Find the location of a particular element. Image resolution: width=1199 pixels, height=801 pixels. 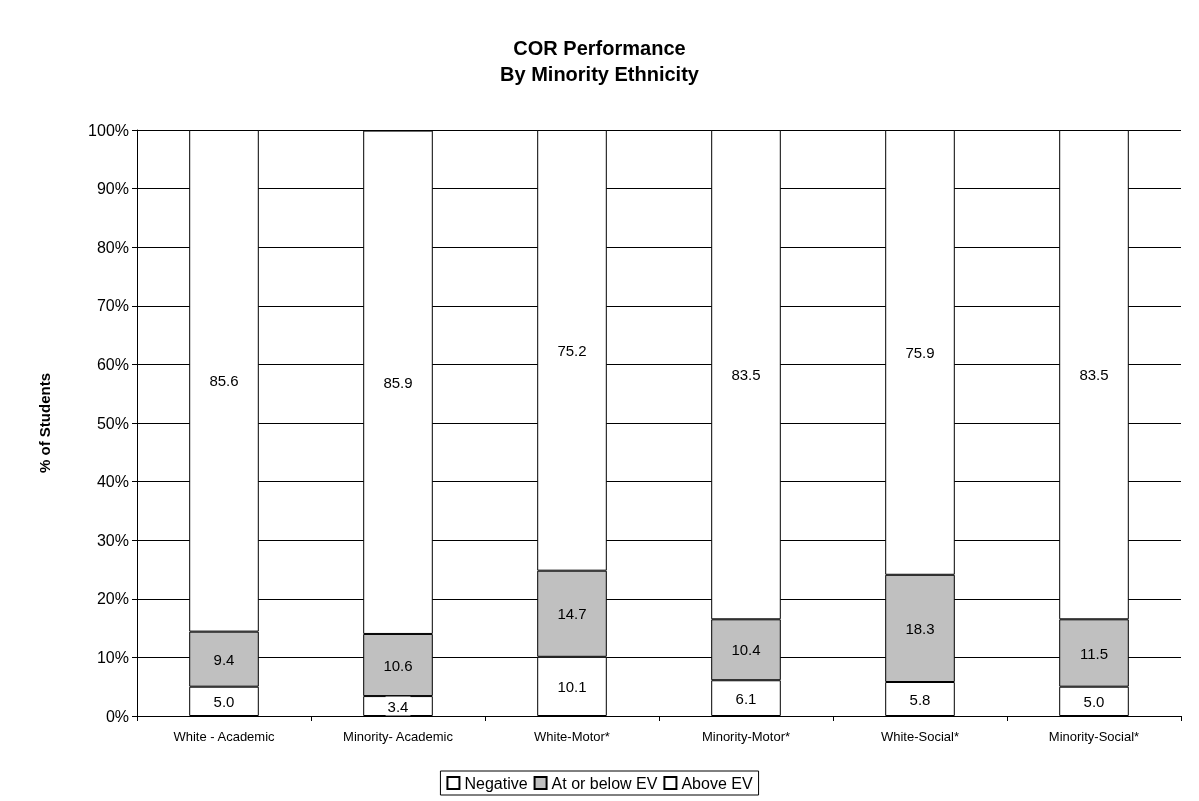

x-tick-label: Minority-Social* is located at coordinates (1094, 736).